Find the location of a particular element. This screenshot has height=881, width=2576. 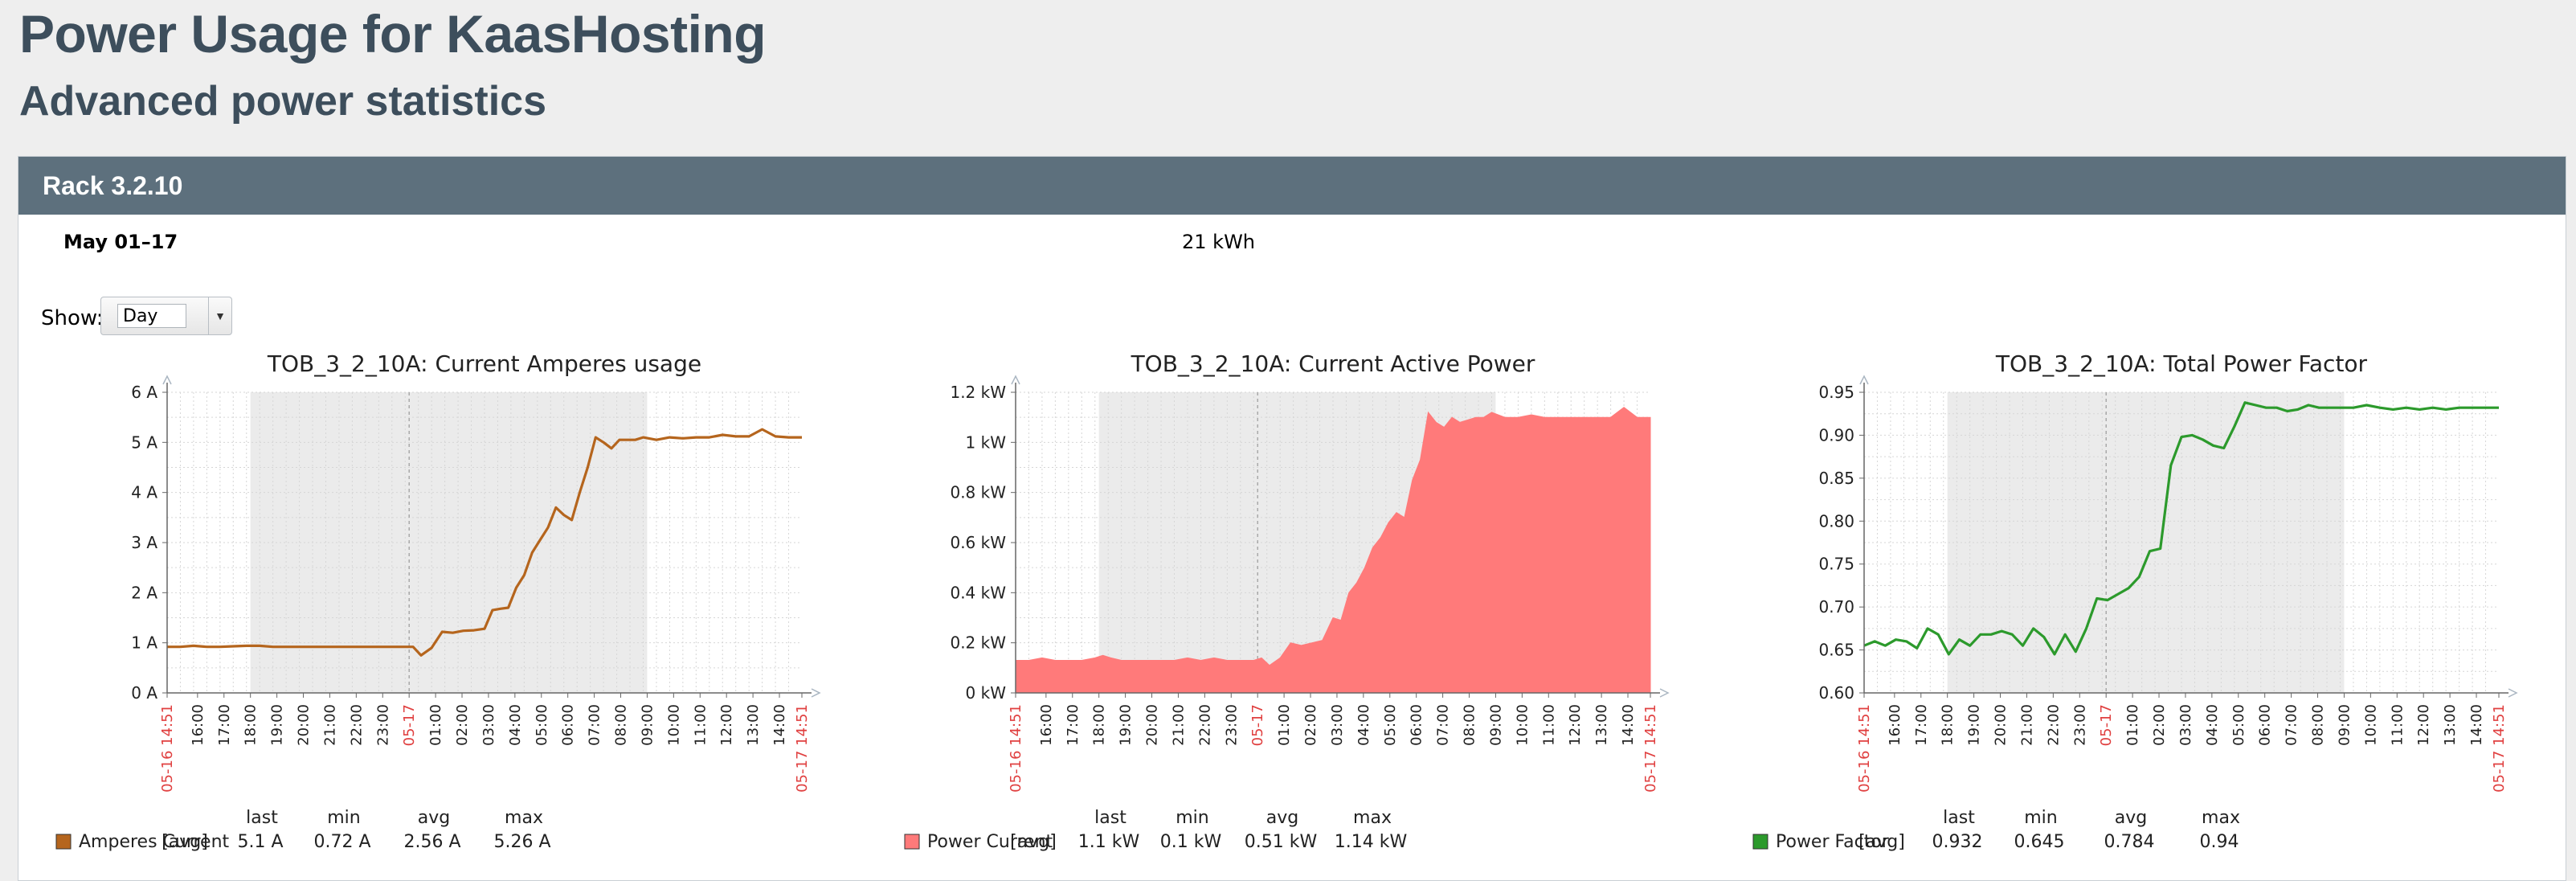

x-tick-label: 13:00 is located at coordinates (2450, 725).